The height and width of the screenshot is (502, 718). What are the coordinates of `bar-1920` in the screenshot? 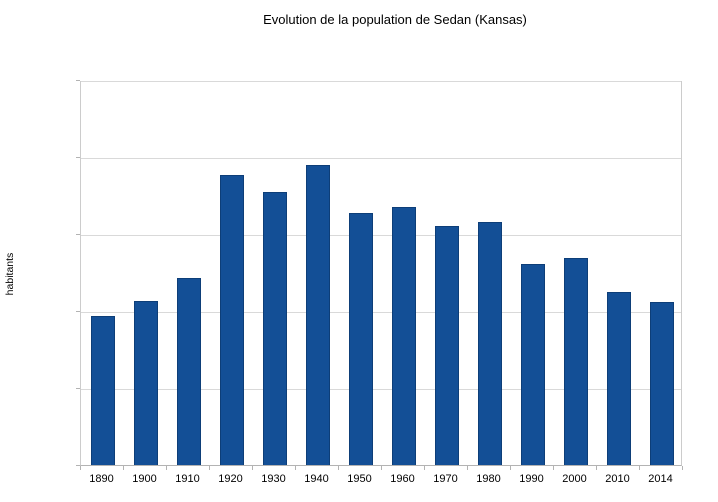 It's located at (231, 319).